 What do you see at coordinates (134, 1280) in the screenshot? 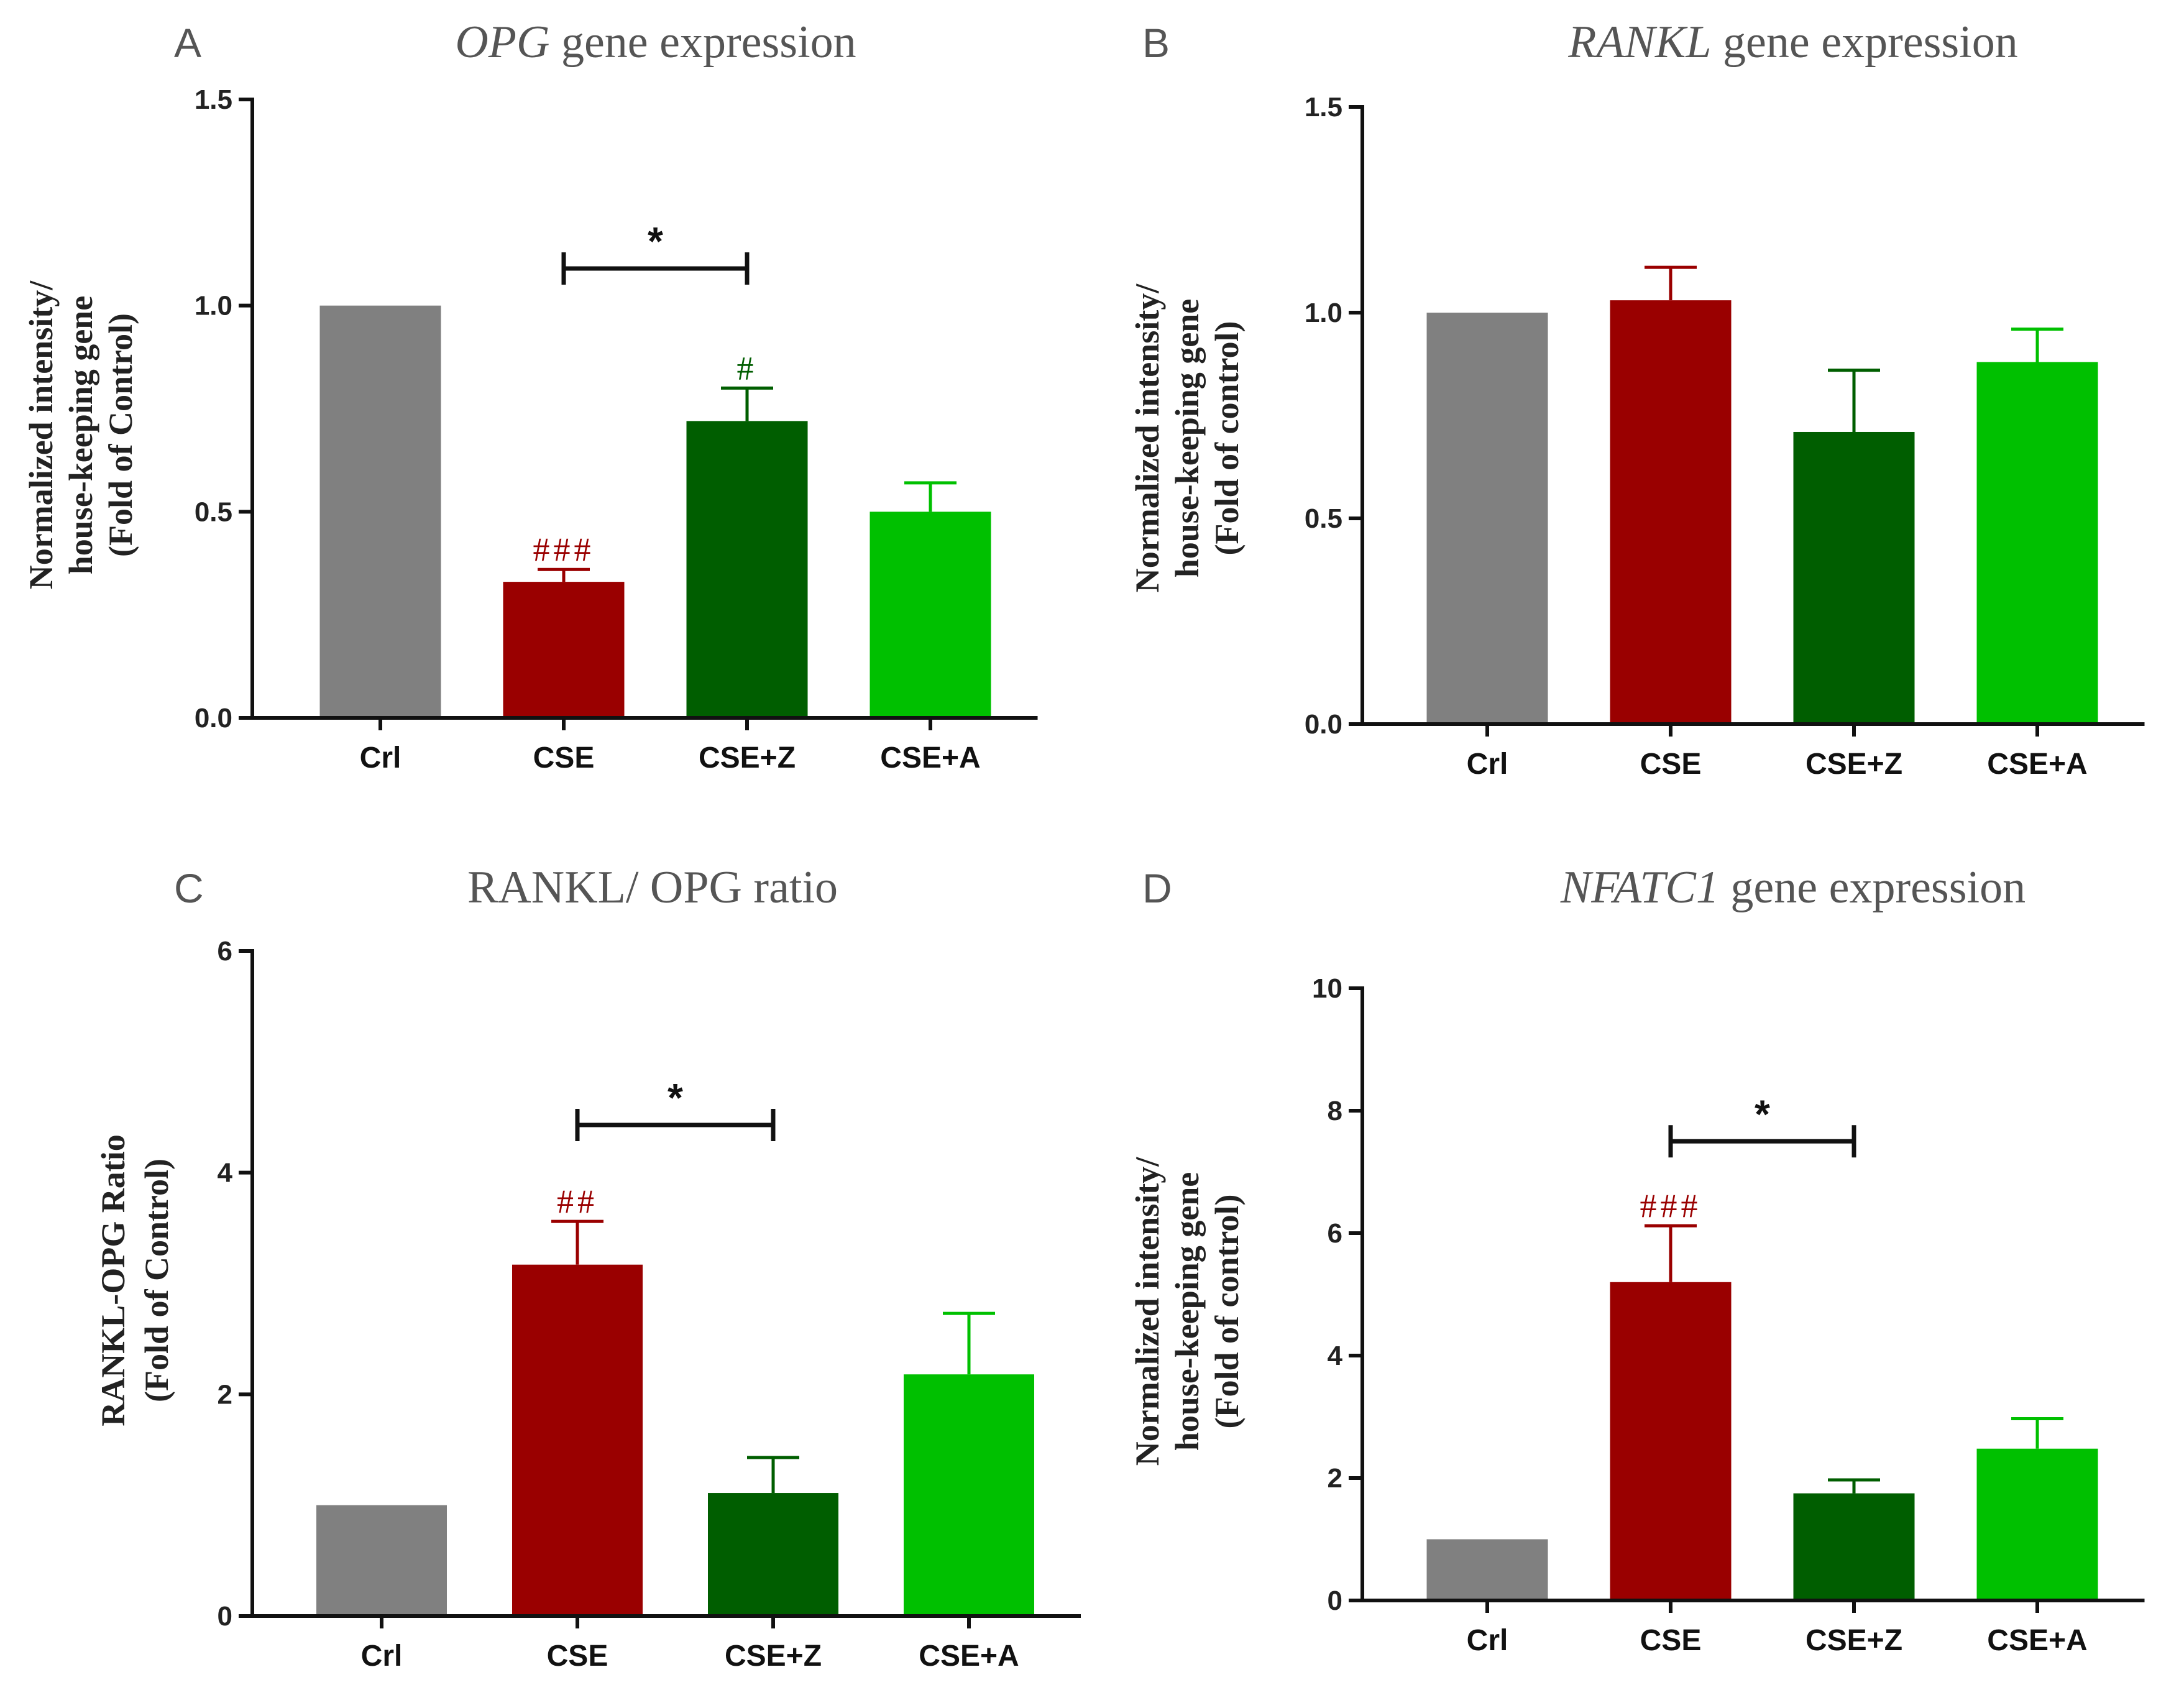
I see `y-axis-label-c: RANKL-OPG Ratio (Fold of Control)` at bounding box center [134, 1280].